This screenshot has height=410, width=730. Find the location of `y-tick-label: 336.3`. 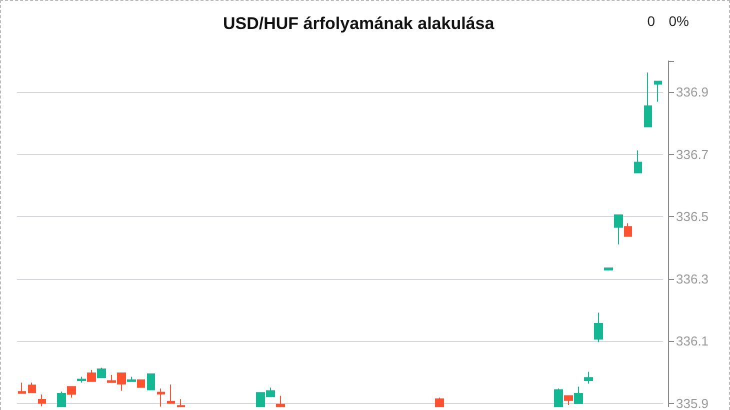

y-tick-label: 336.3 is located at coordinates (692, 278).